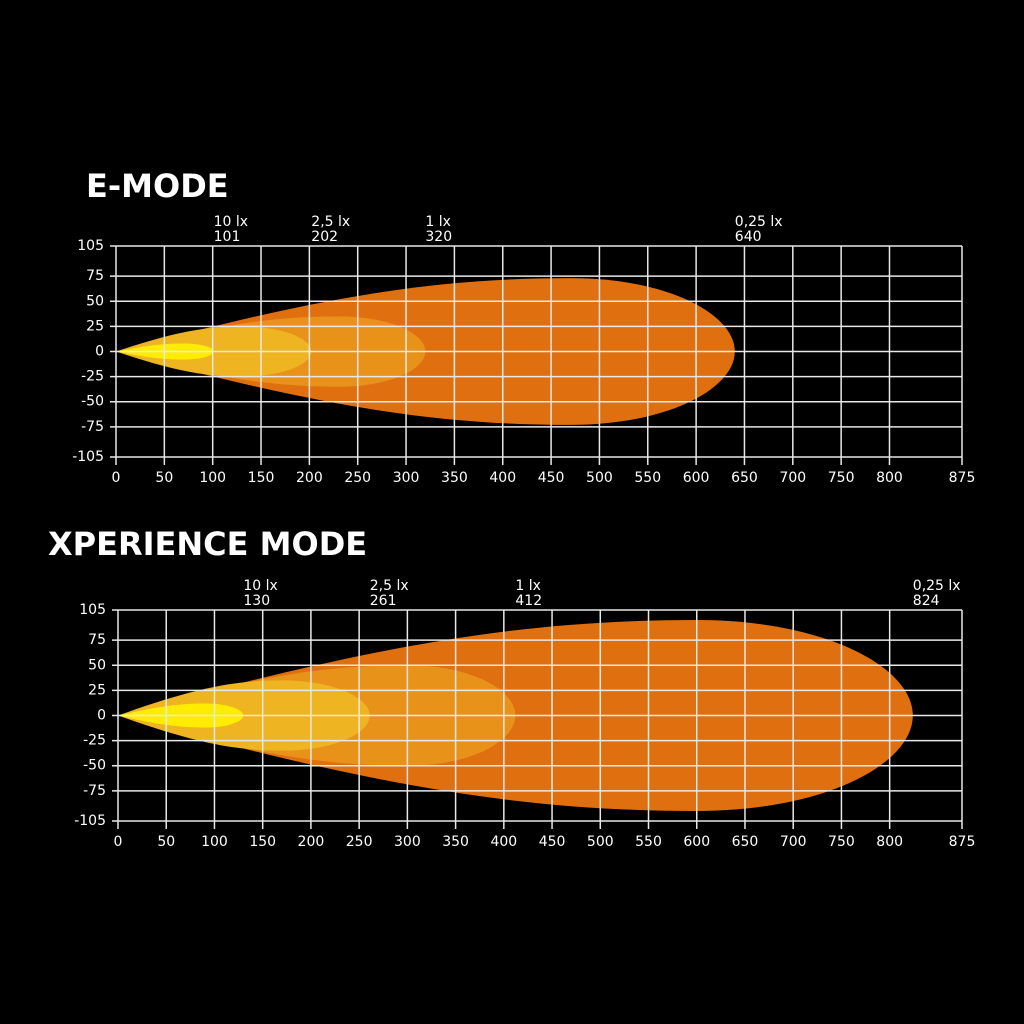  Describe the element at coordinates (157, 186) in the screenshot. I see `chart-title: E-MODE` at that location.